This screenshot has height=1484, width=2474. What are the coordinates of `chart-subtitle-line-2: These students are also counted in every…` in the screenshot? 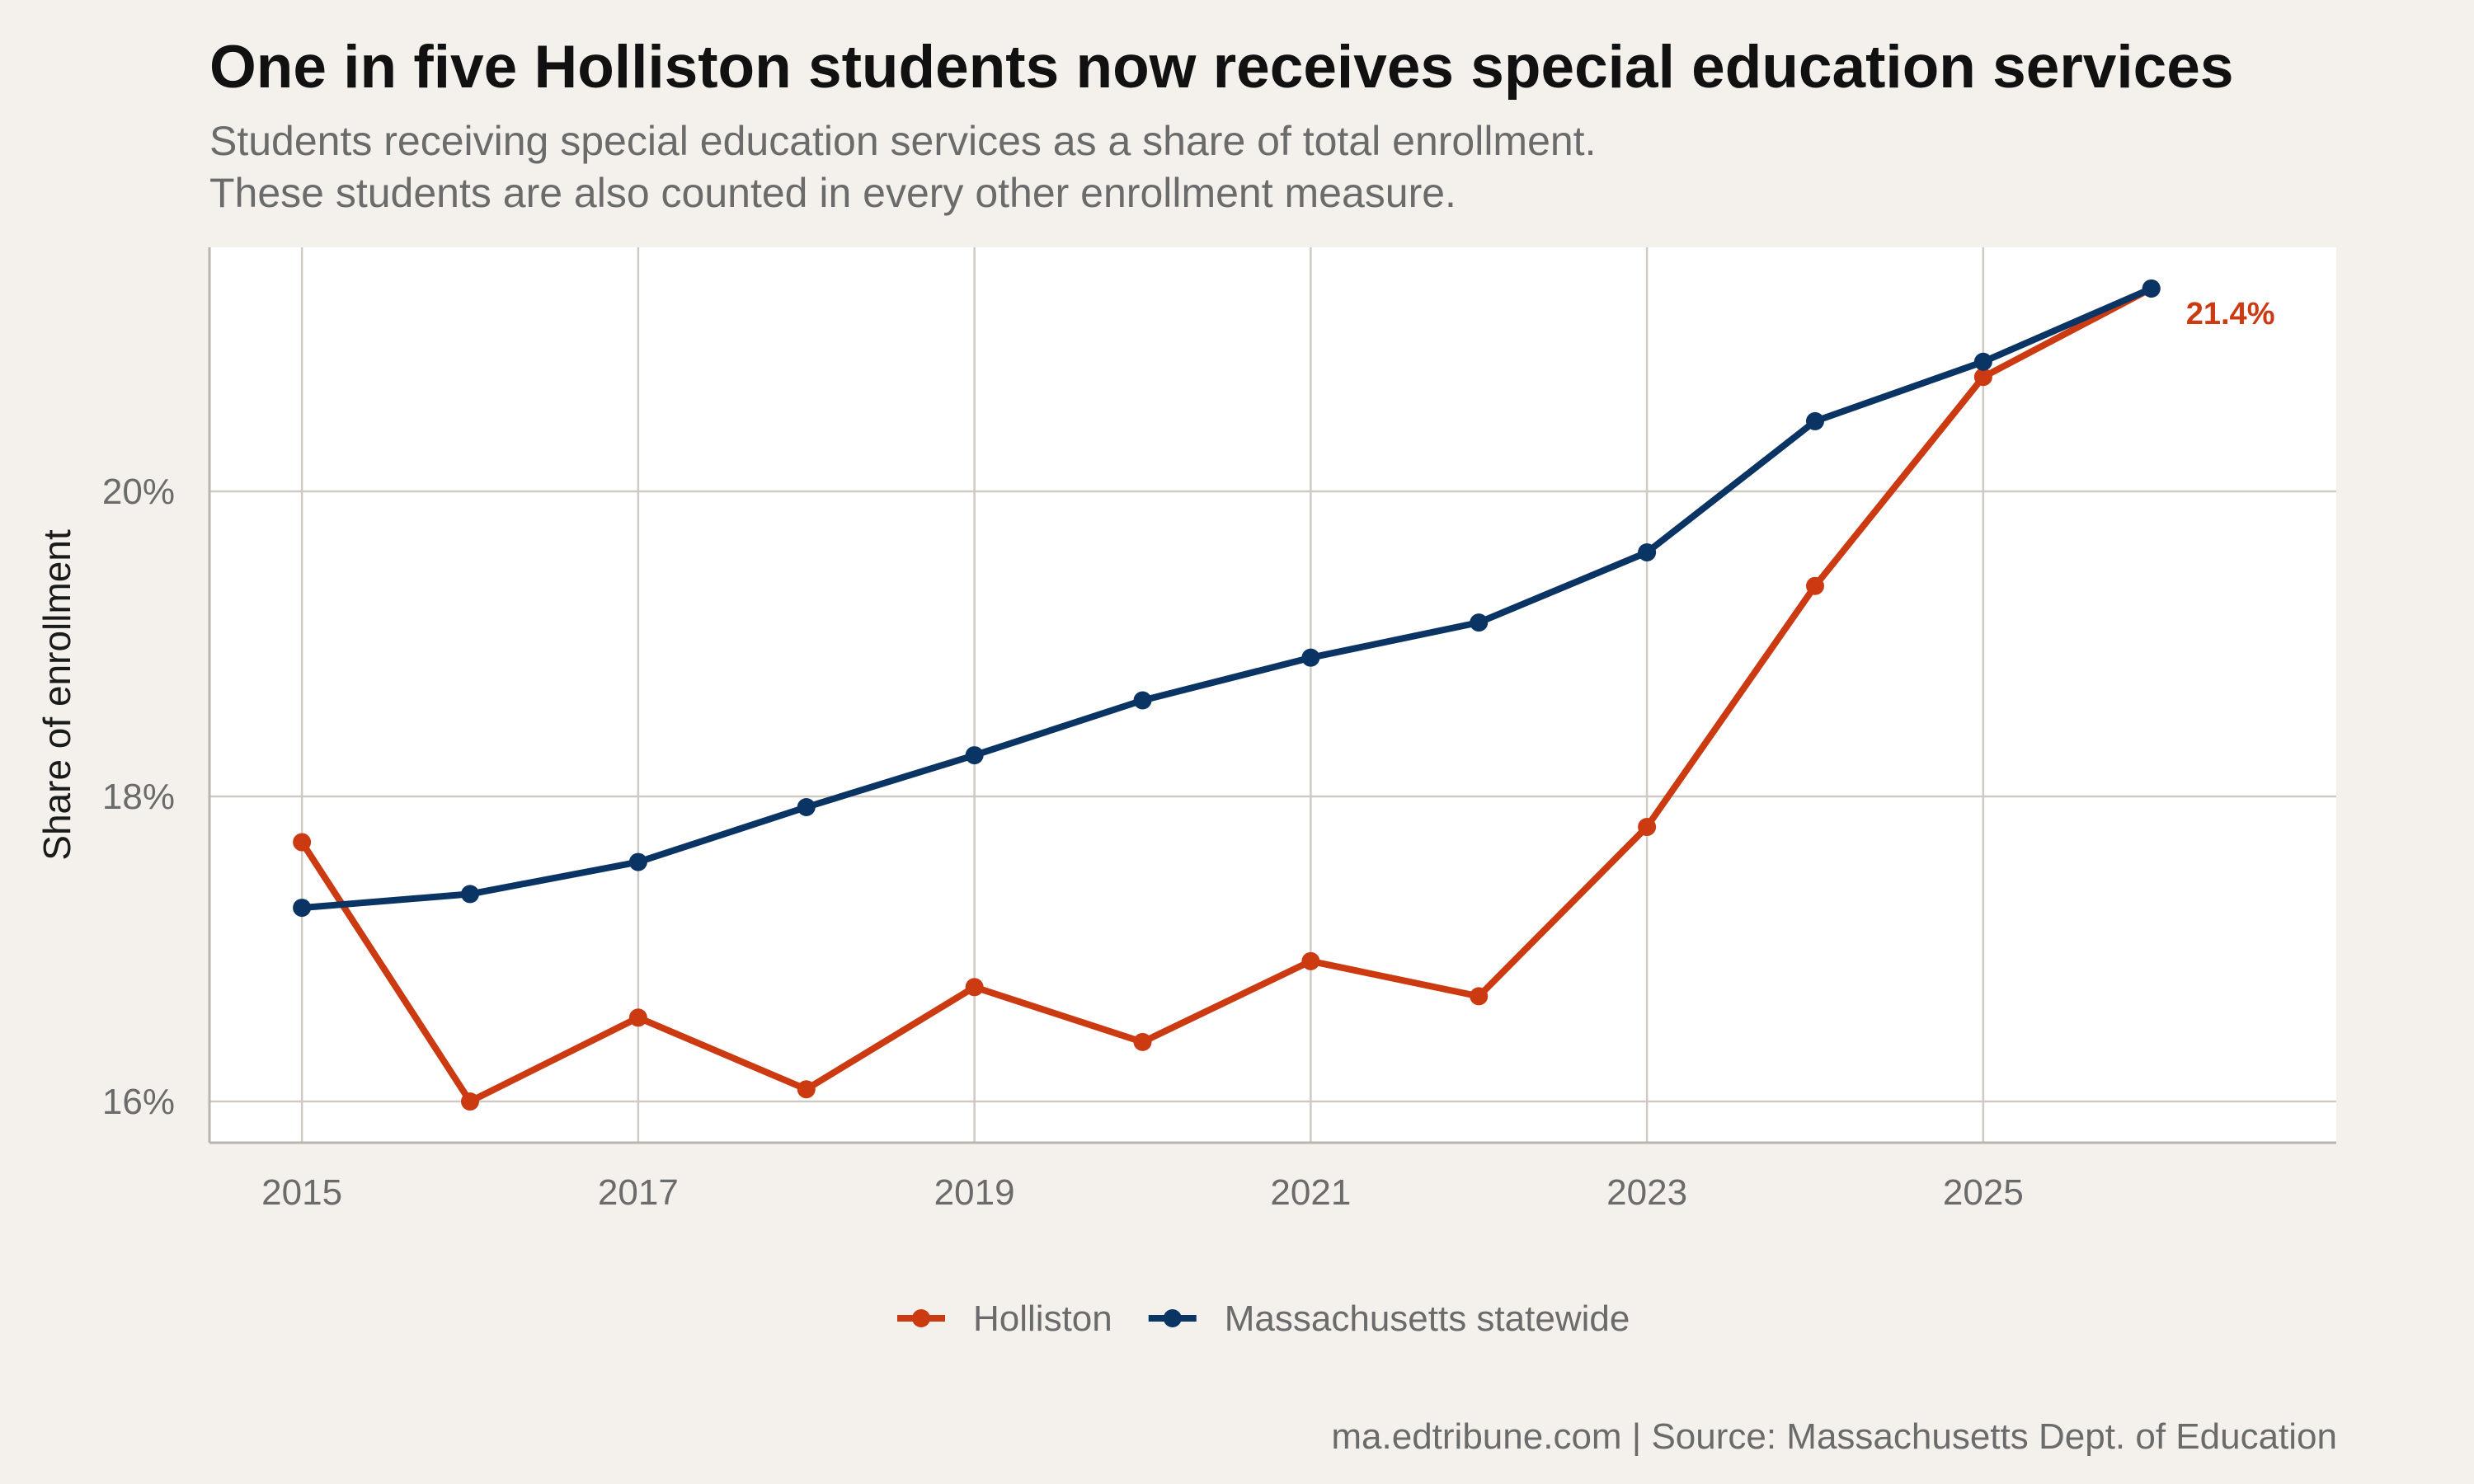 It's located at (832, 193).